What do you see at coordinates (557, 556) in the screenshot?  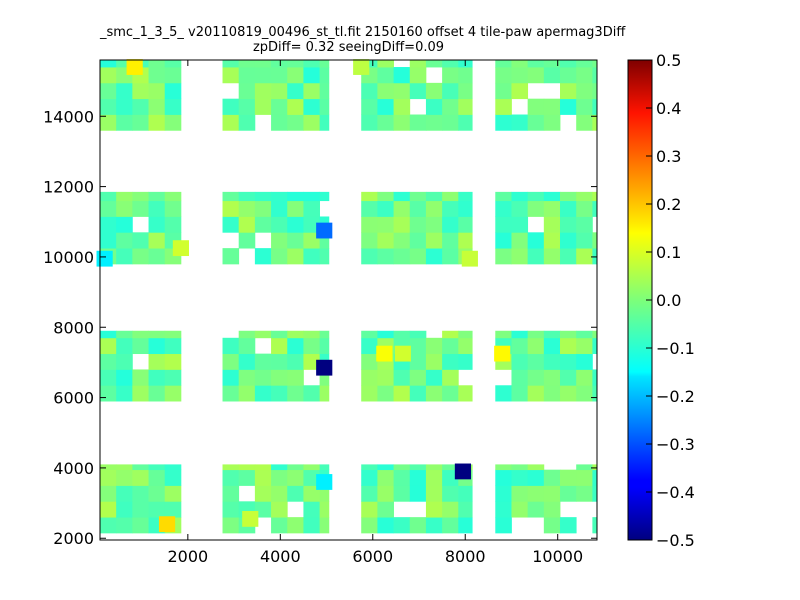 I see `x-tick-label: 10000` at bounding box center [557, 556].